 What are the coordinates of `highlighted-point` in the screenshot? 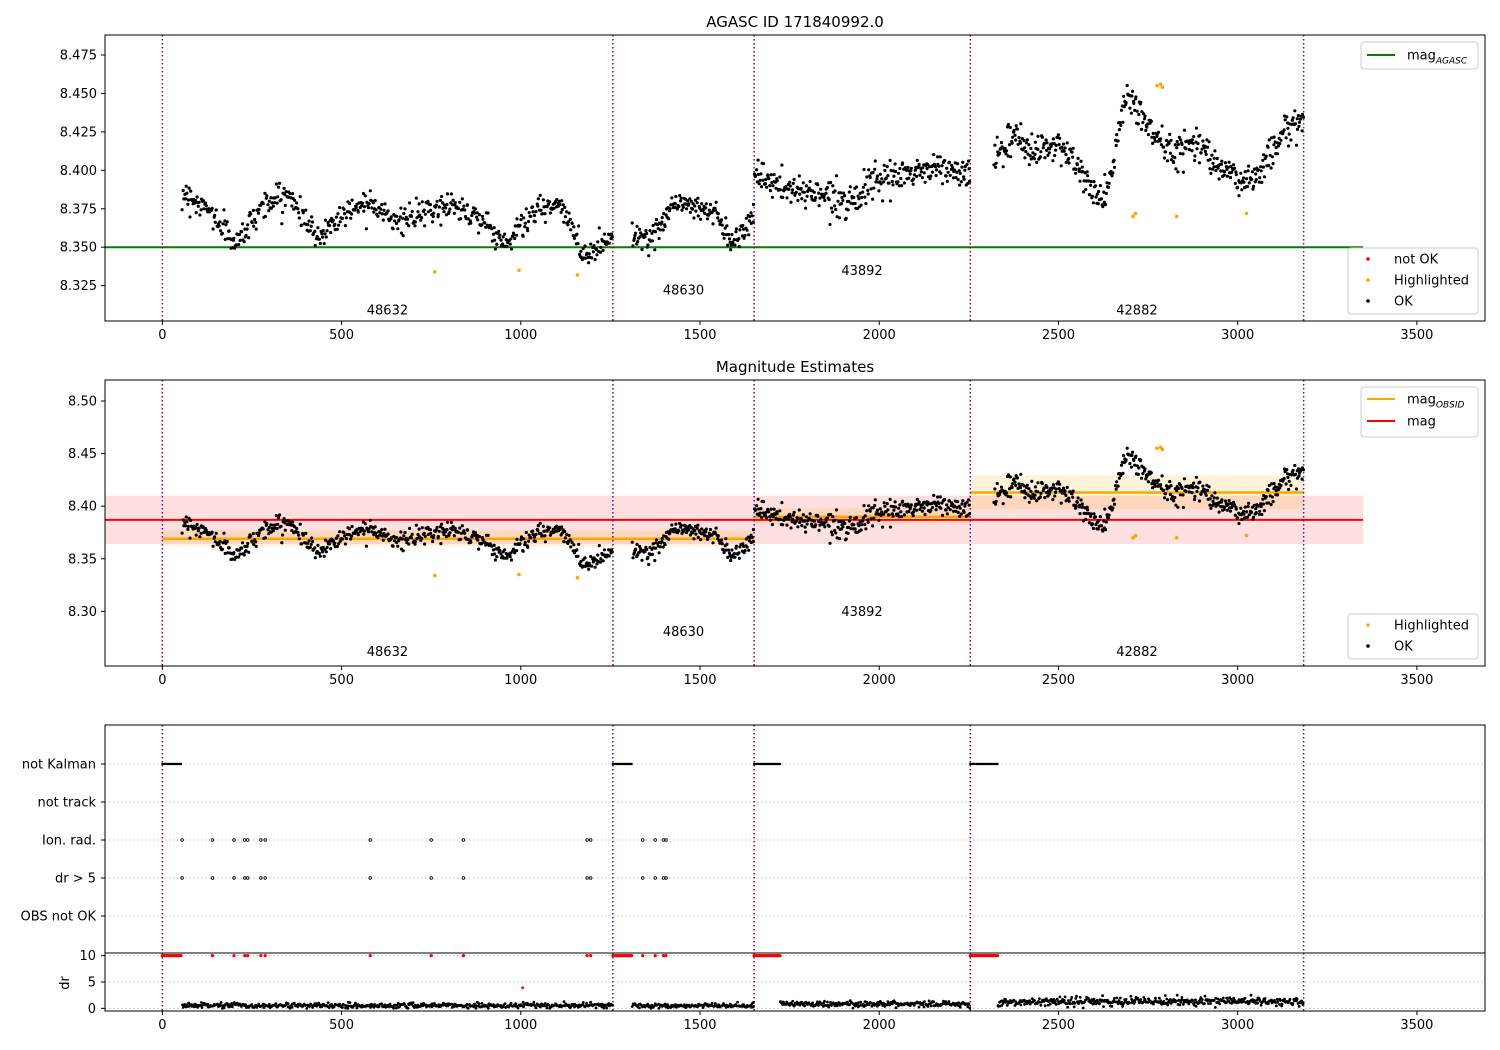 It's located at (1176, 216).